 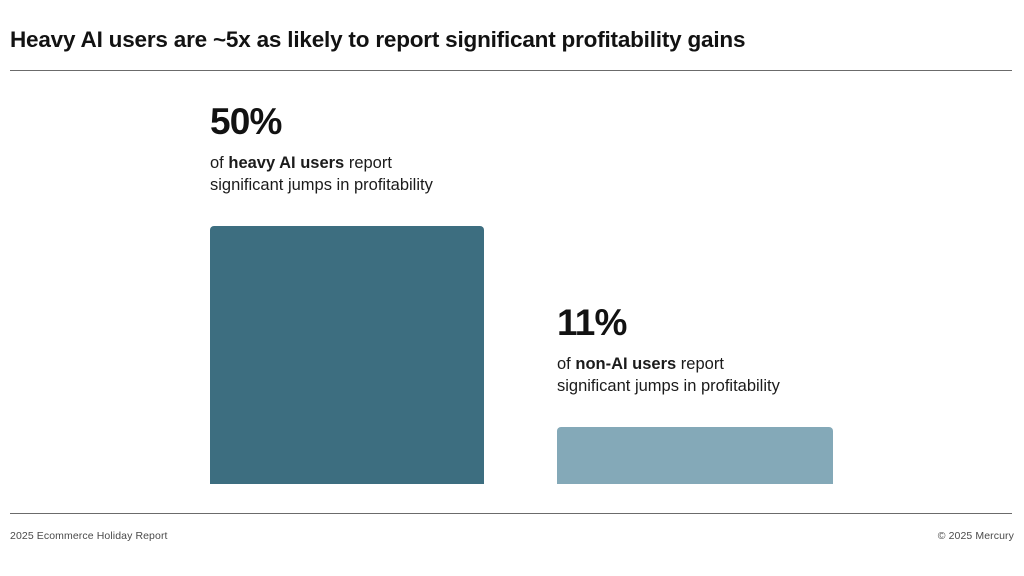 I want to click on caption-emphasis-primary: heavy AI users, so click(x=286, y=163).